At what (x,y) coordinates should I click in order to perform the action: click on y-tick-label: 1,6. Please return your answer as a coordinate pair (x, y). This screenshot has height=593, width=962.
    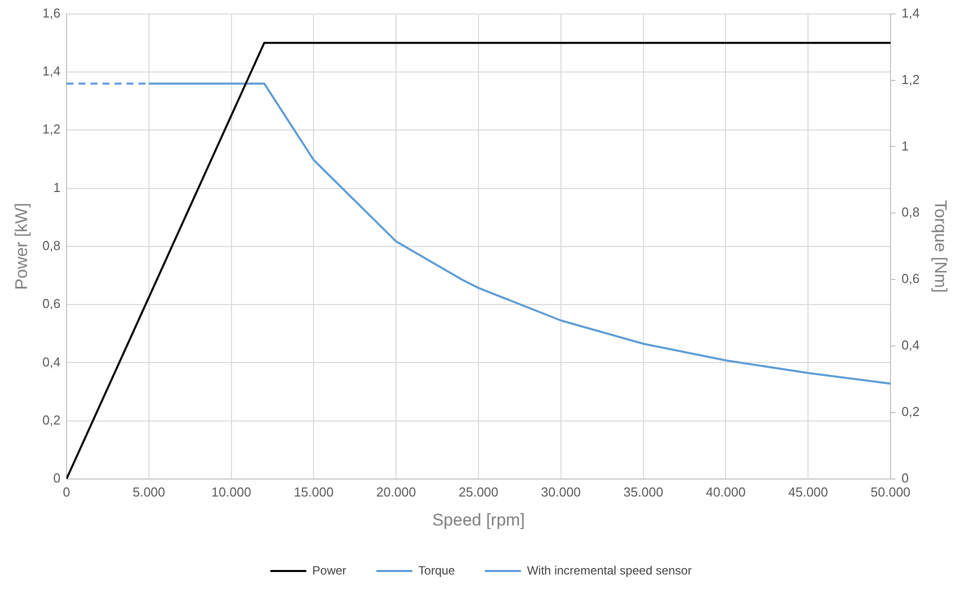
    Looking at the image, I should click on (51, 12).